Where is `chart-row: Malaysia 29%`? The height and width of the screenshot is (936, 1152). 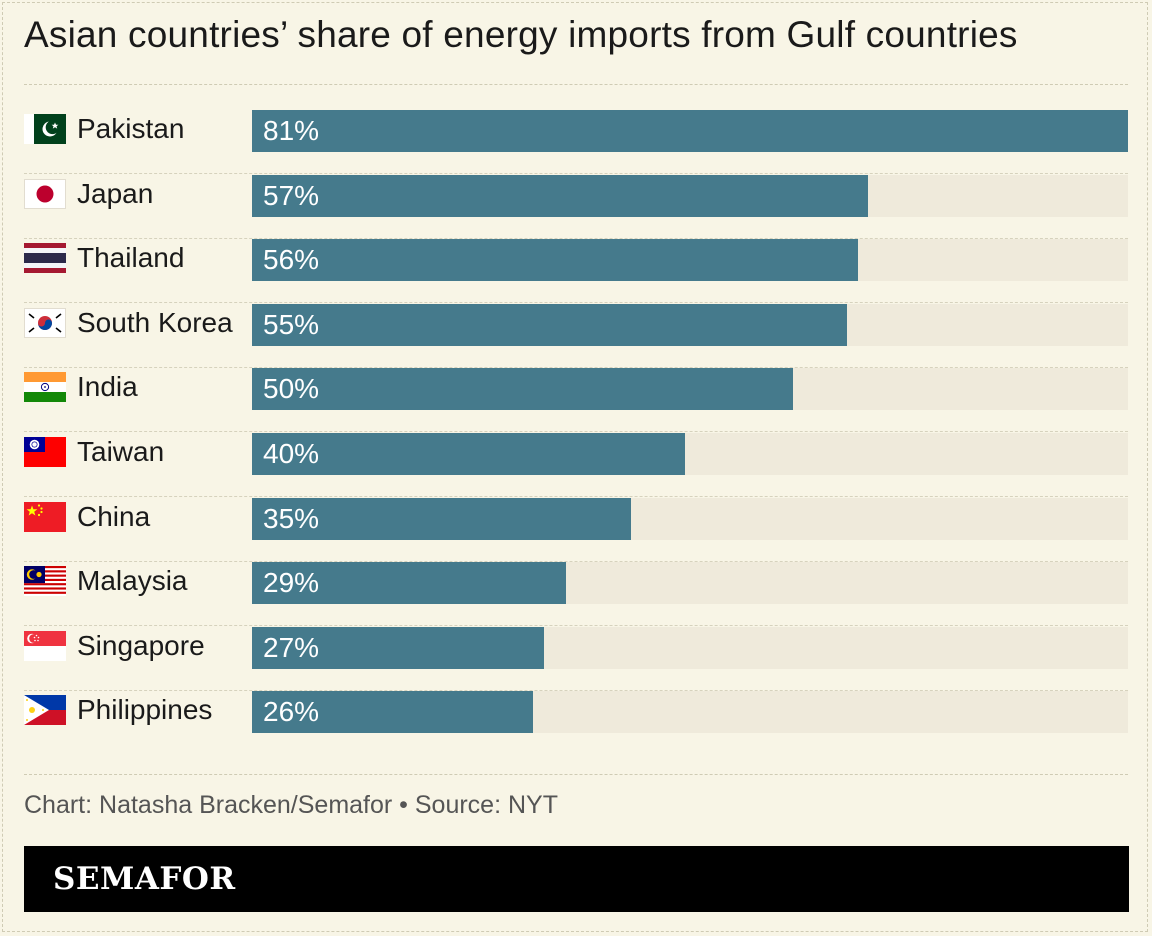 chart-row: Malaysia 29% is located at coordinates (576, 594).